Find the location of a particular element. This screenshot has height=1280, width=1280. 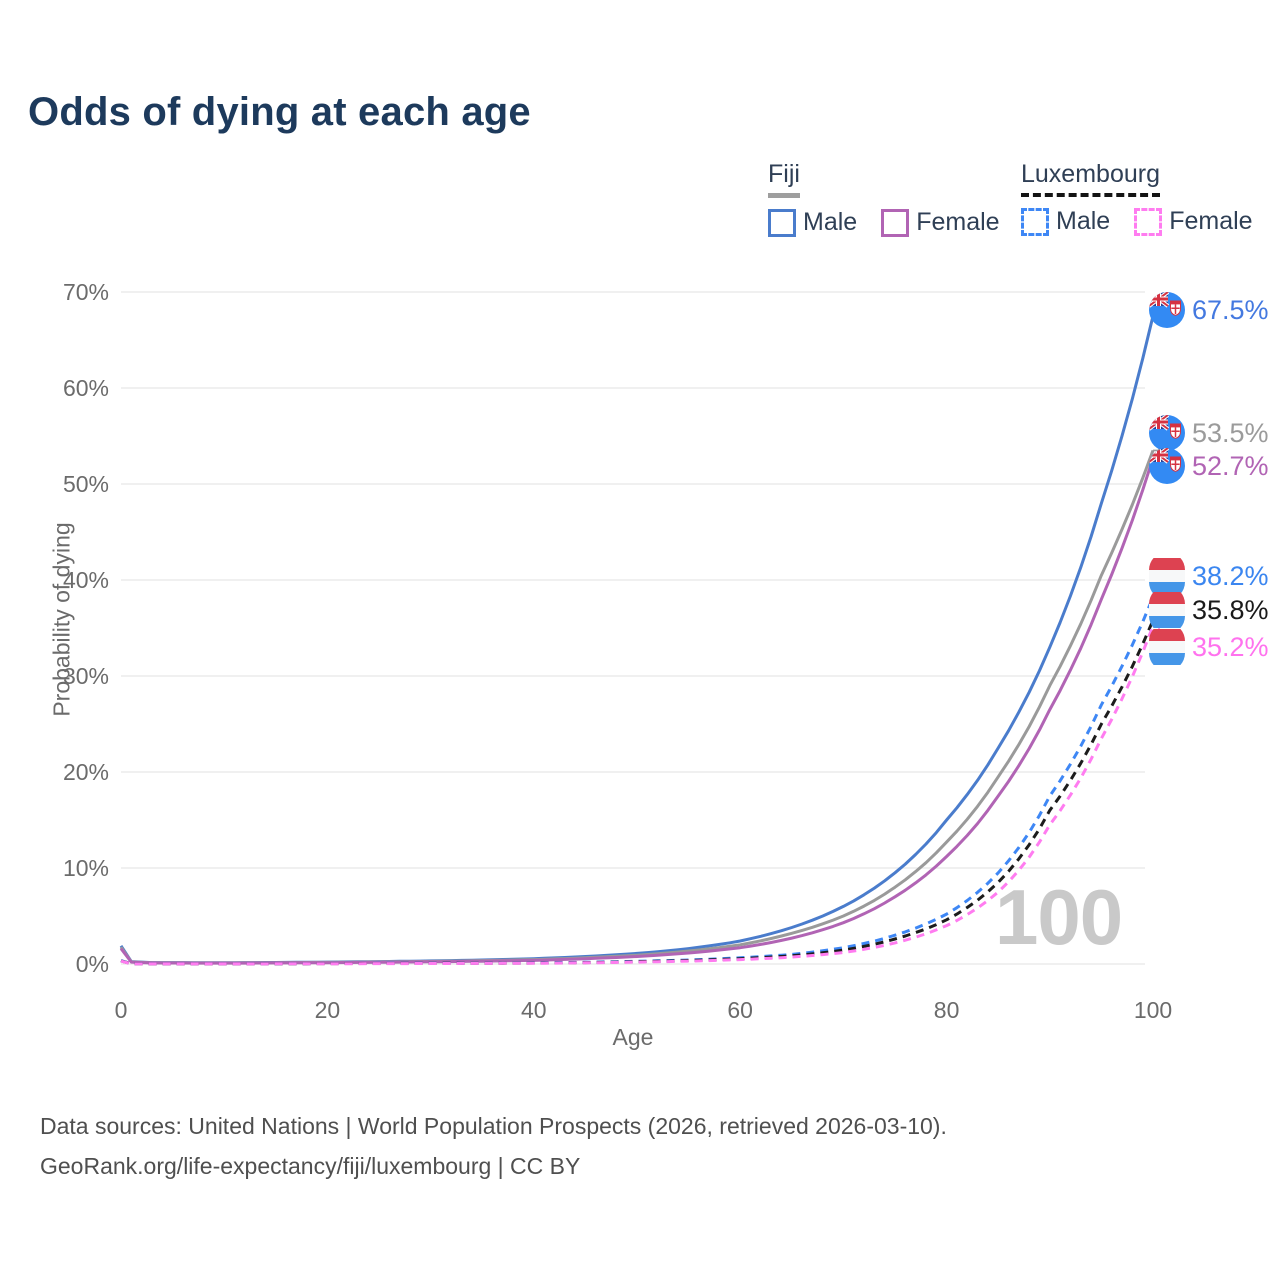

x-tick-label: 0 is located at coordinates (121, 1010).